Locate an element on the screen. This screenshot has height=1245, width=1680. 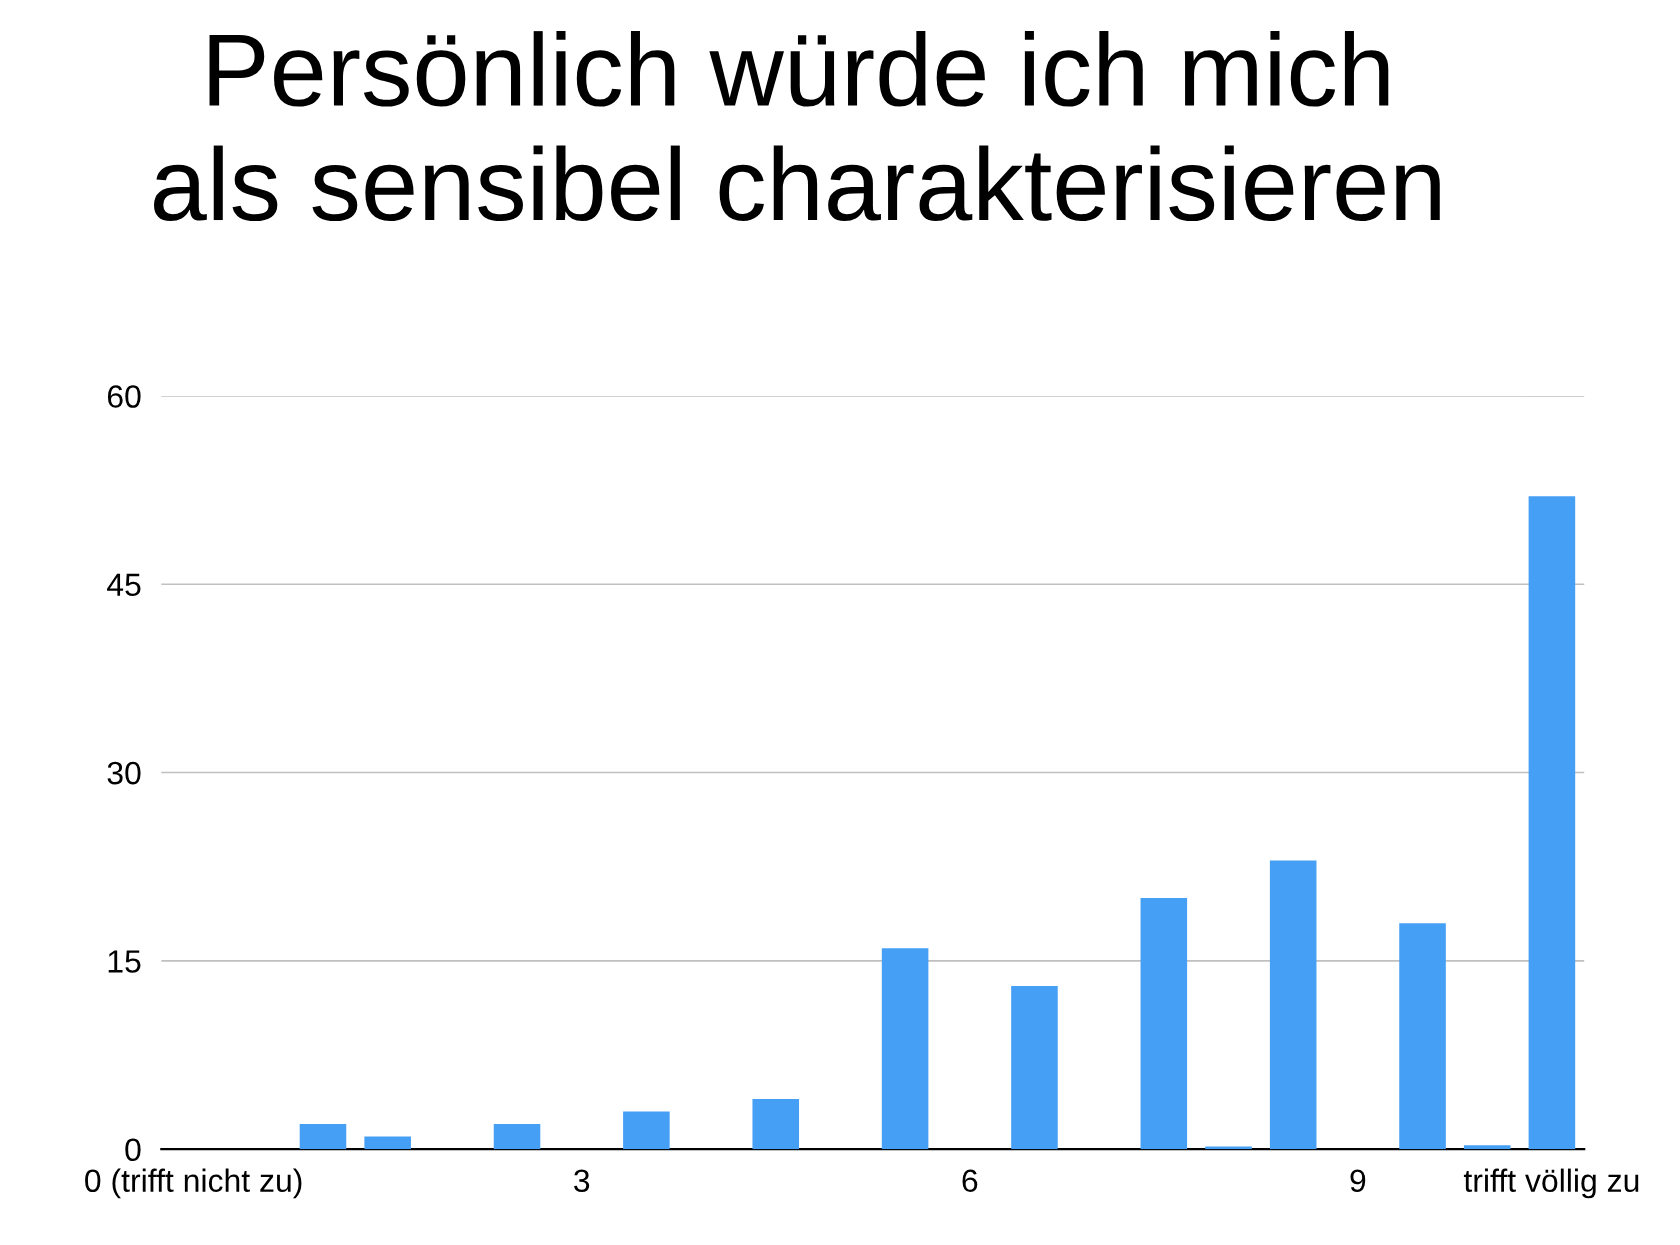
x-tick-label: 6 is located at coordinates (970, 1181).